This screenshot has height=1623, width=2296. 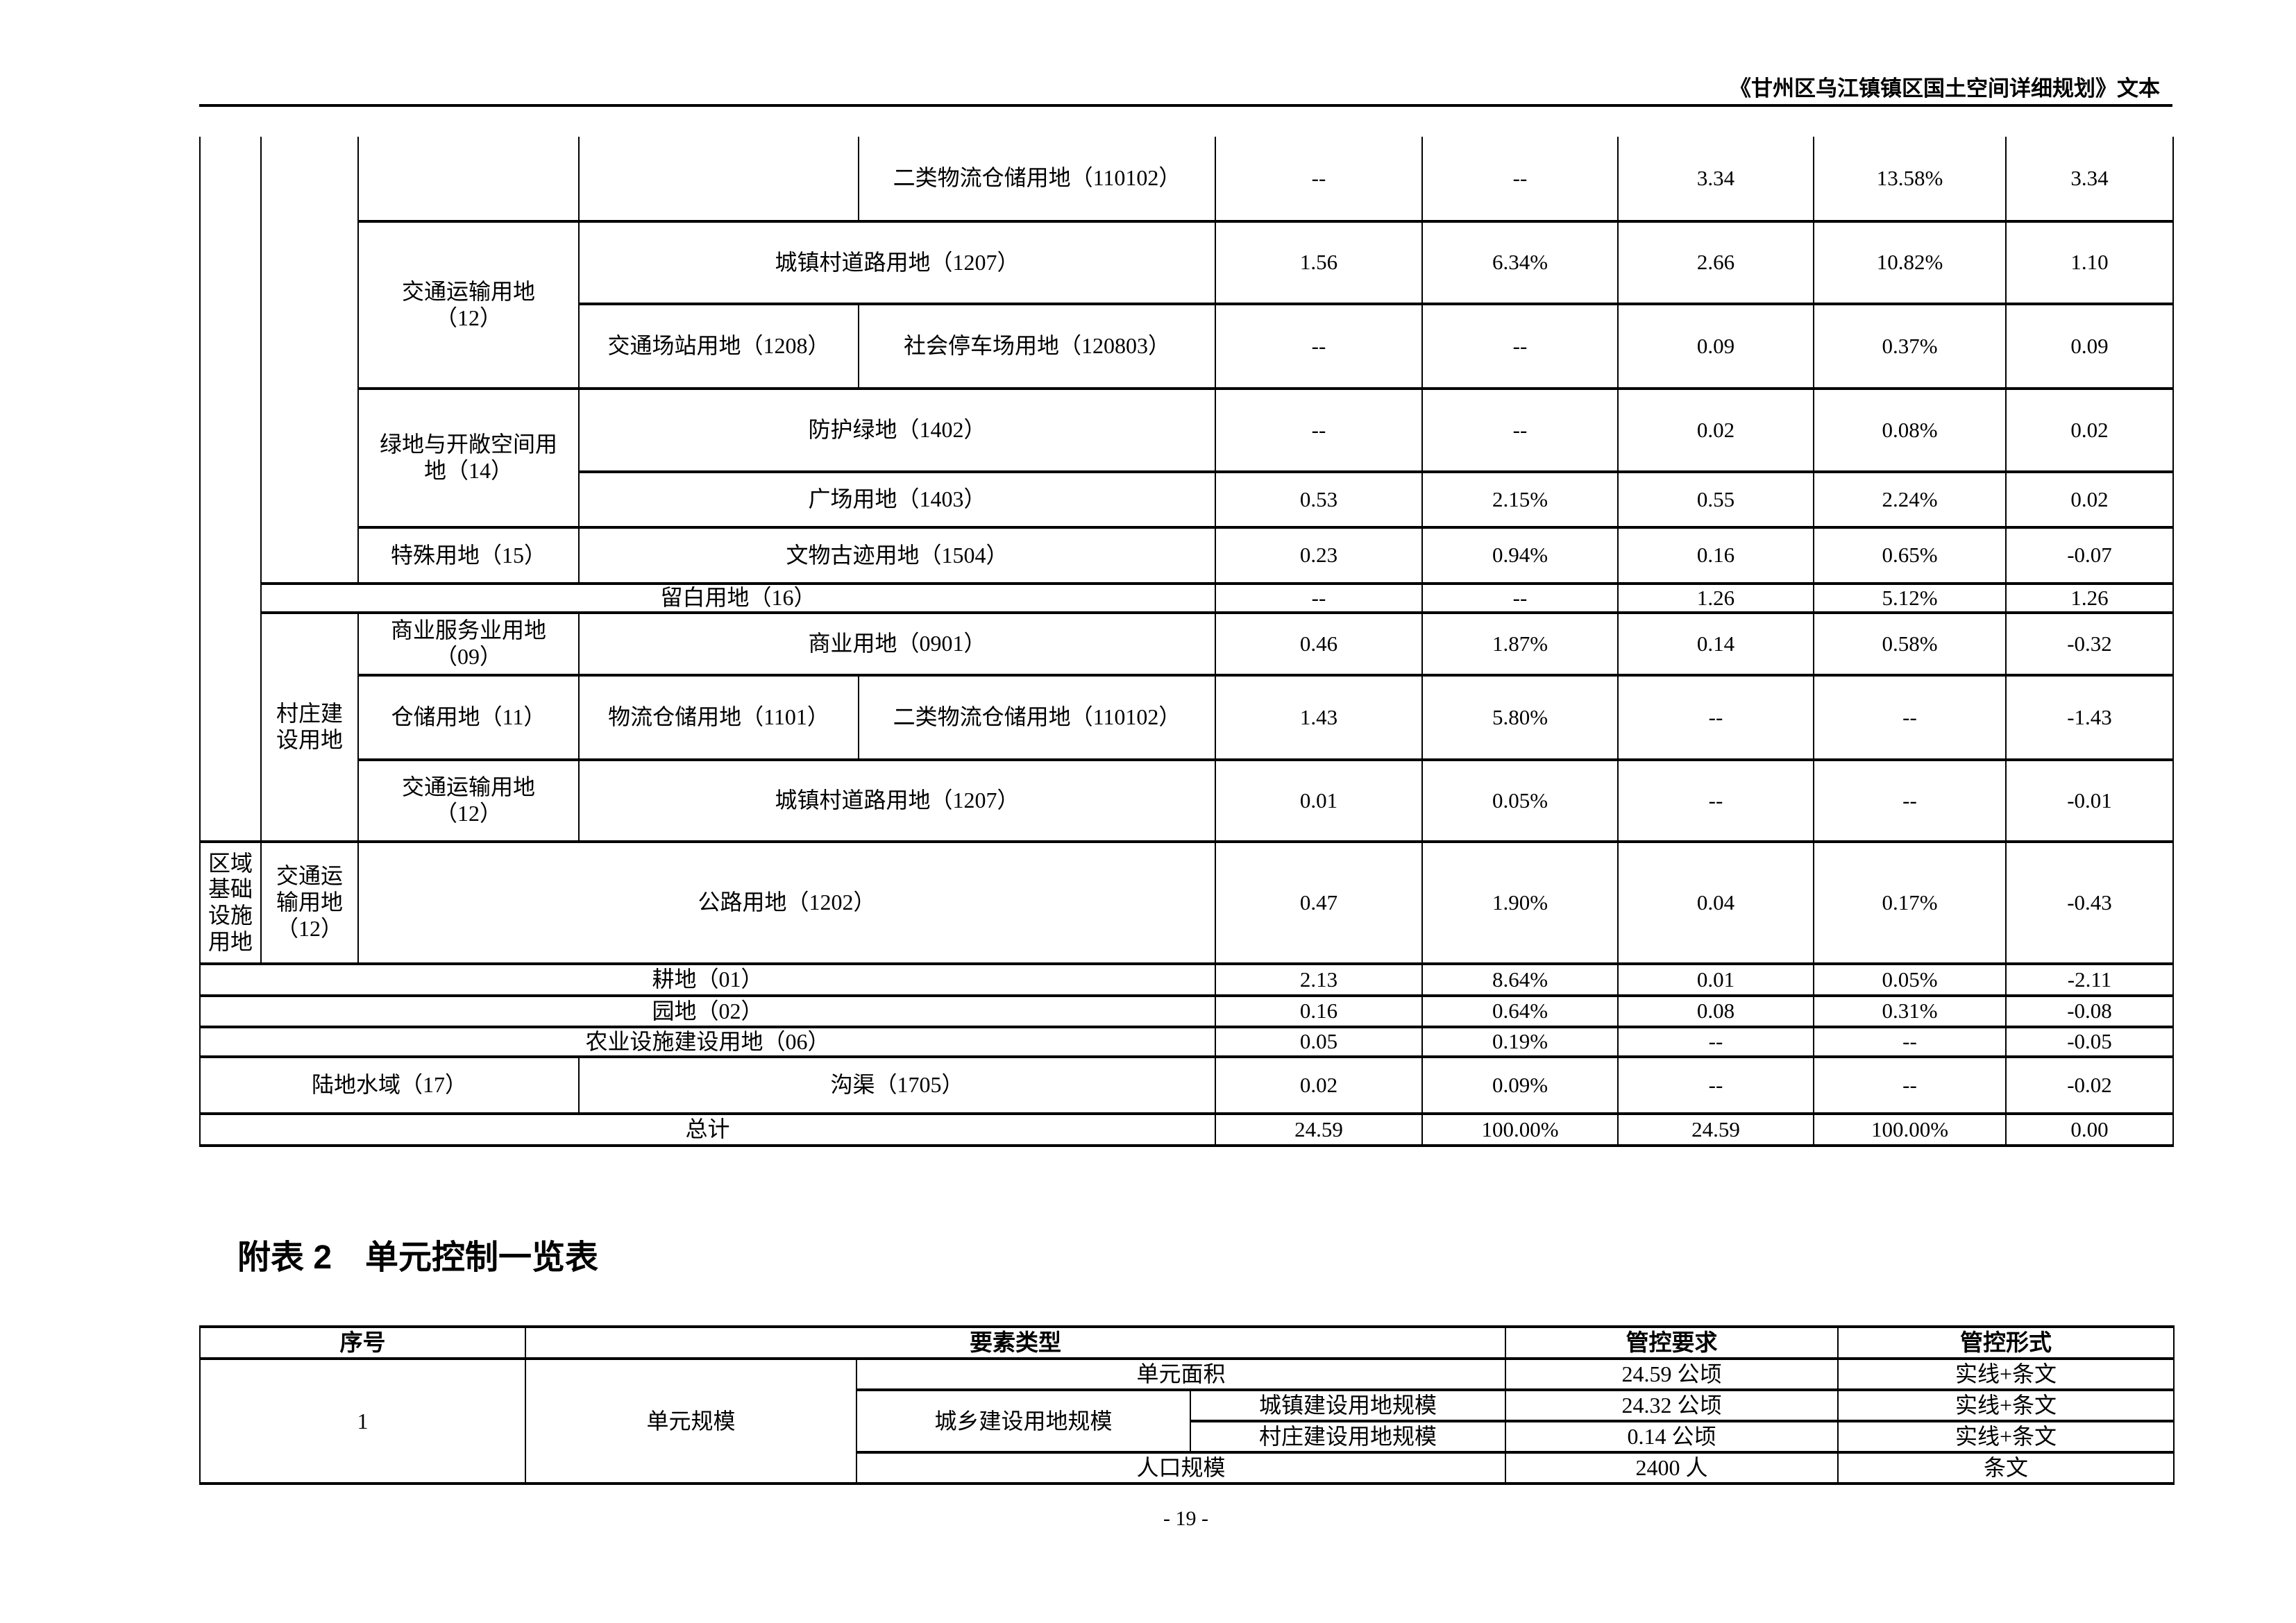 What do you see at coordinates (719, 717) in the screenshot?
I see `land-type-cell: 物流仓储用地（1101）` at bounding box center [719, 717].